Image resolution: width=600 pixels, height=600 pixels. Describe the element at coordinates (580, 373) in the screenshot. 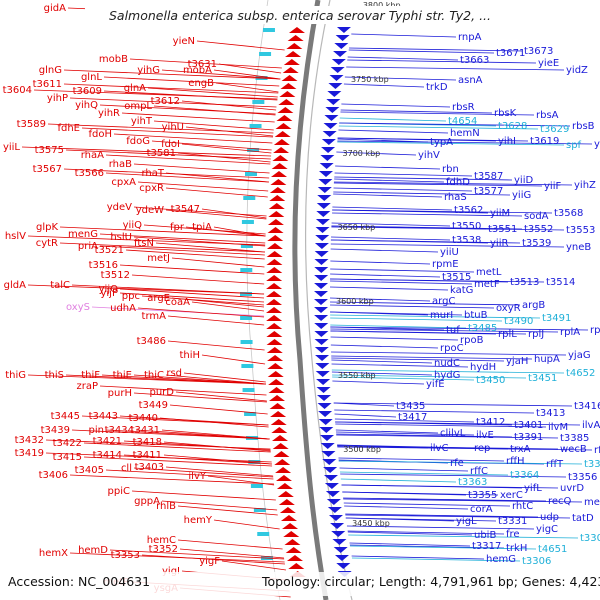

I see `right-gene-label: t4652` at that location.